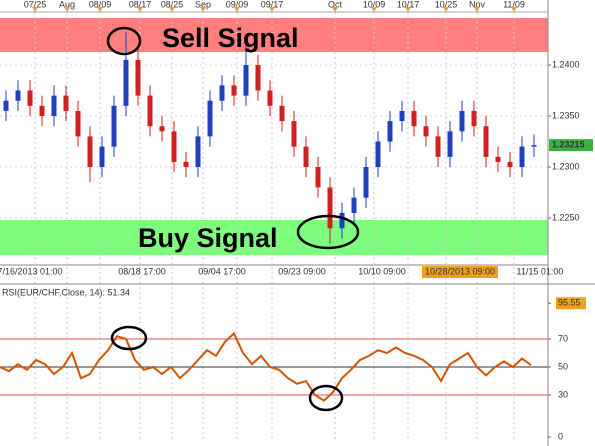  Describe the element at coordinates (566, 166) in the screenshot. I see `y-tick-label: 1.2300` at that location.